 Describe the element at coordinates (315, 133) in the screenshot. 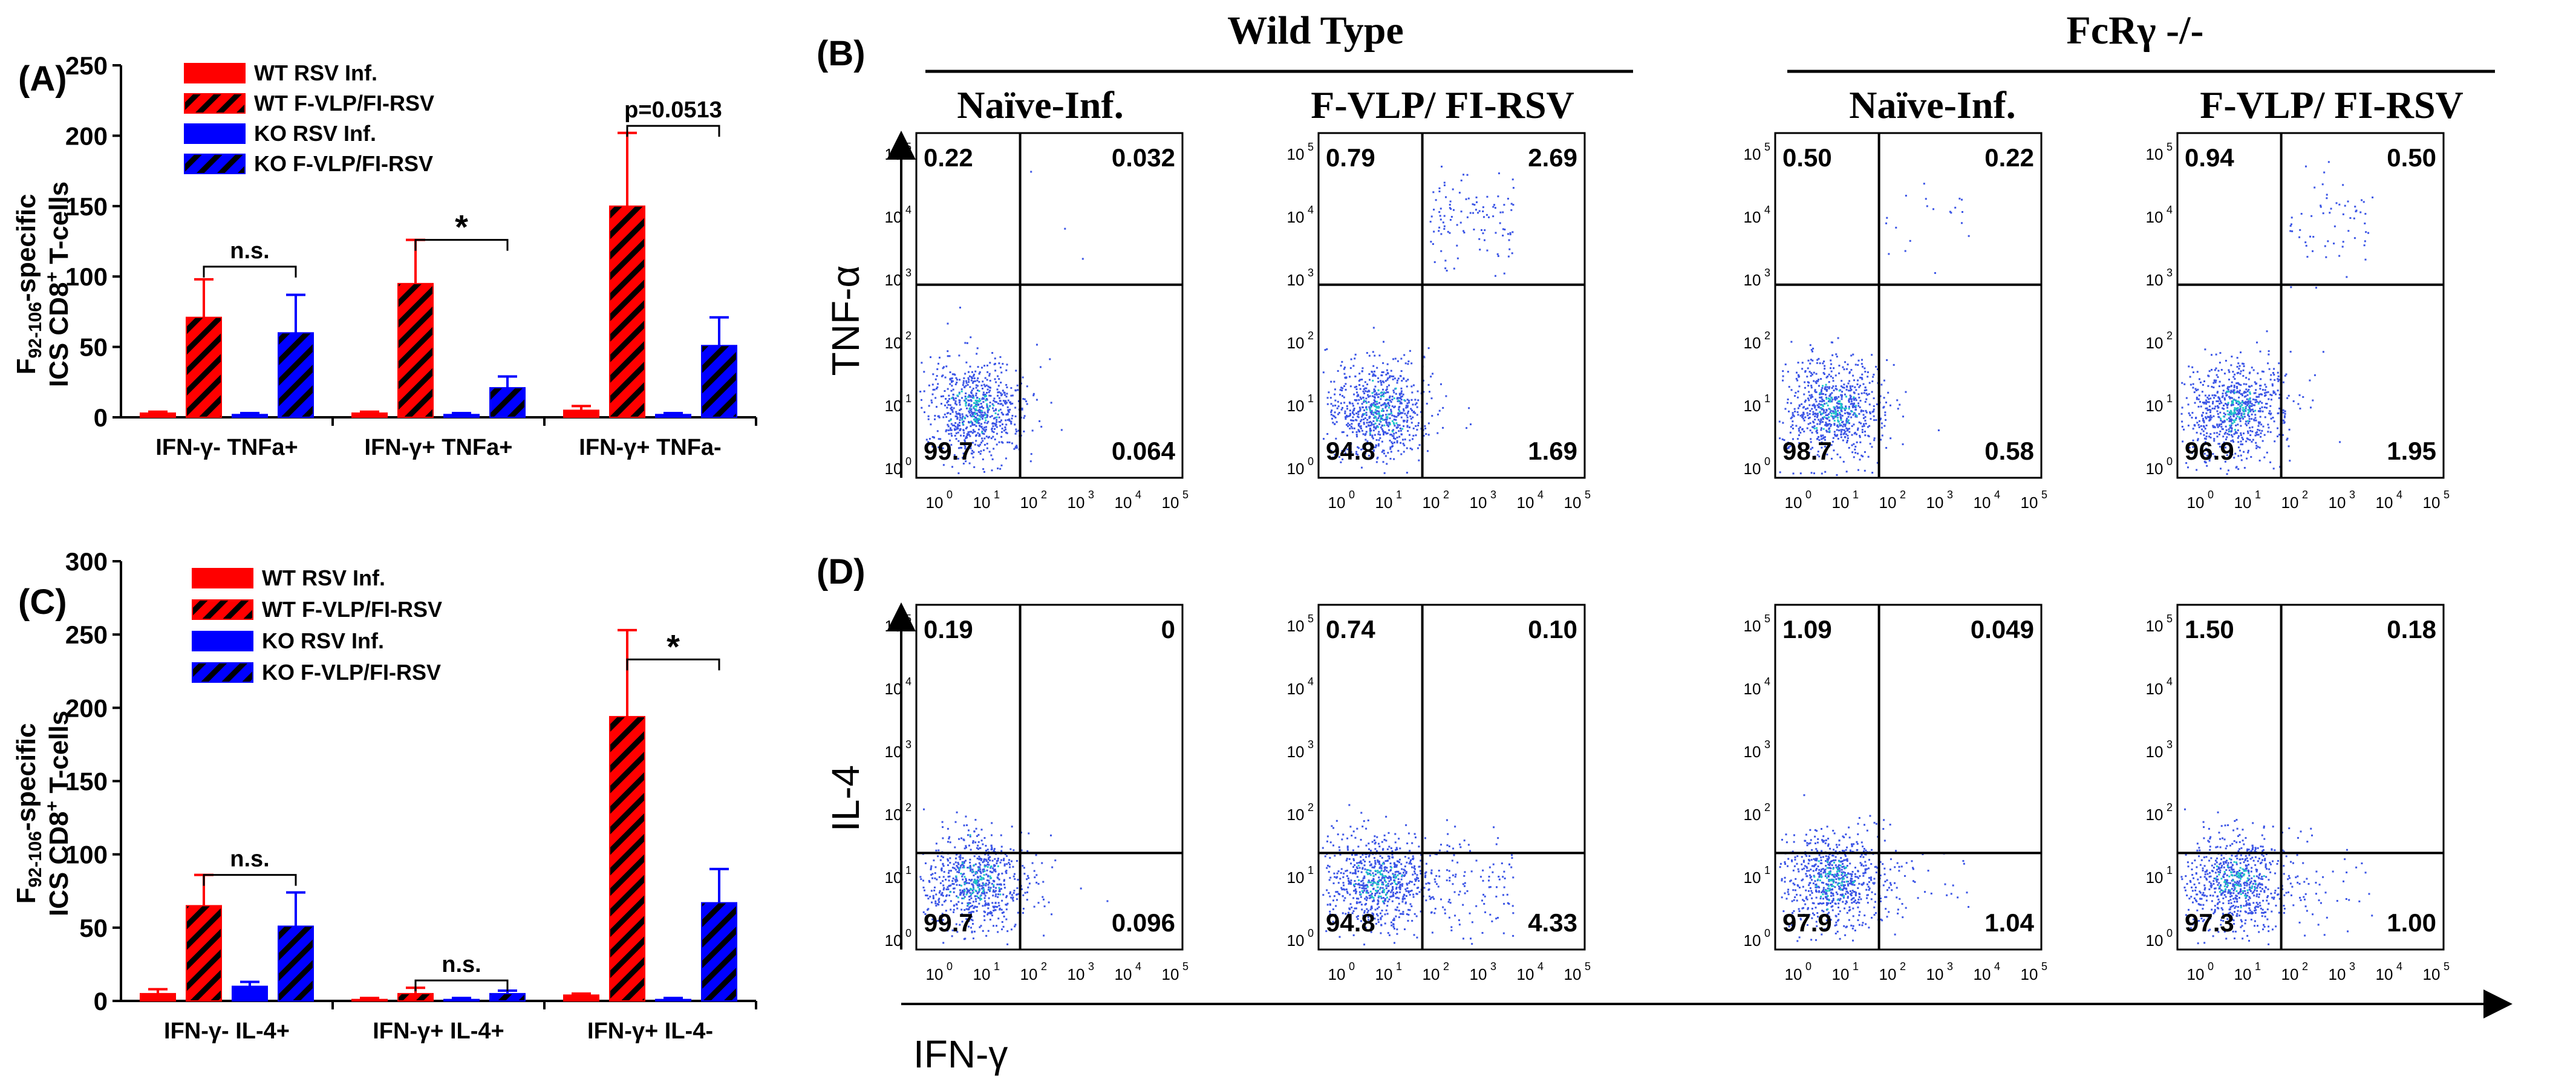

I see `legend-label: KO RSV Inf.` at that location.